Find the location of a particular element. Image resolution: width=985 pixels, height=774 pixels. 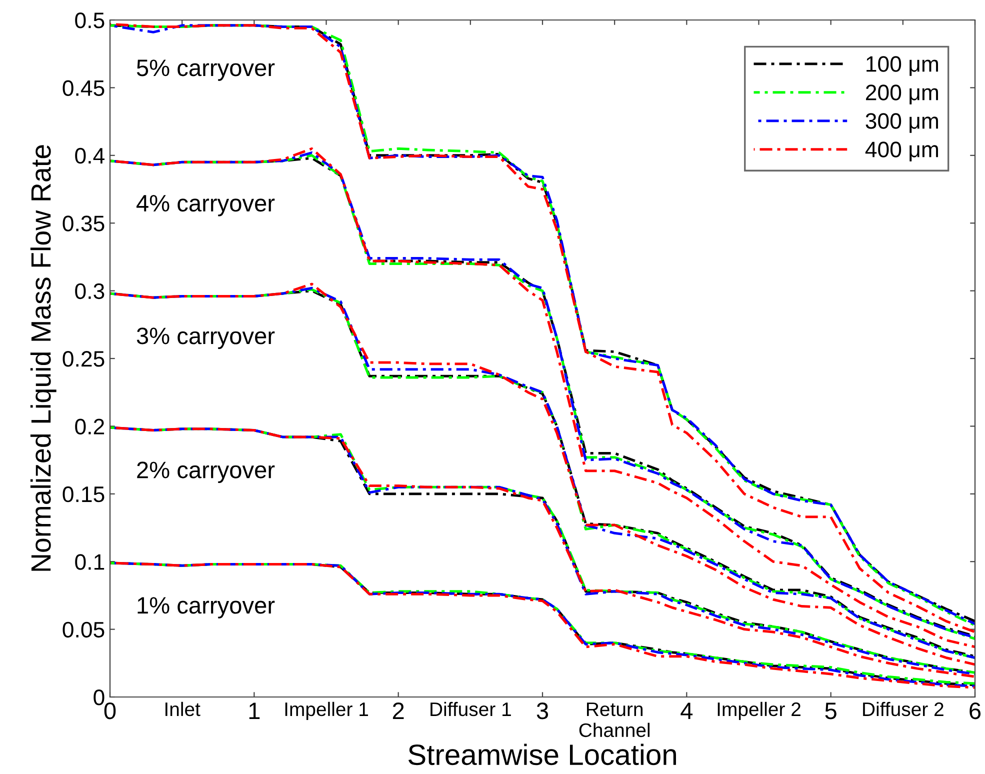

annotation: 5% carryover is located at coordinates (205, 70).